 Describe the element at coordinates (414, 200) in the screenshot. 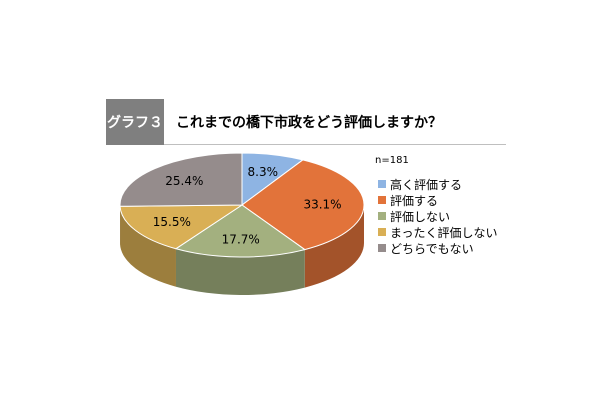

I see `legend-label: 評価する` at that location.